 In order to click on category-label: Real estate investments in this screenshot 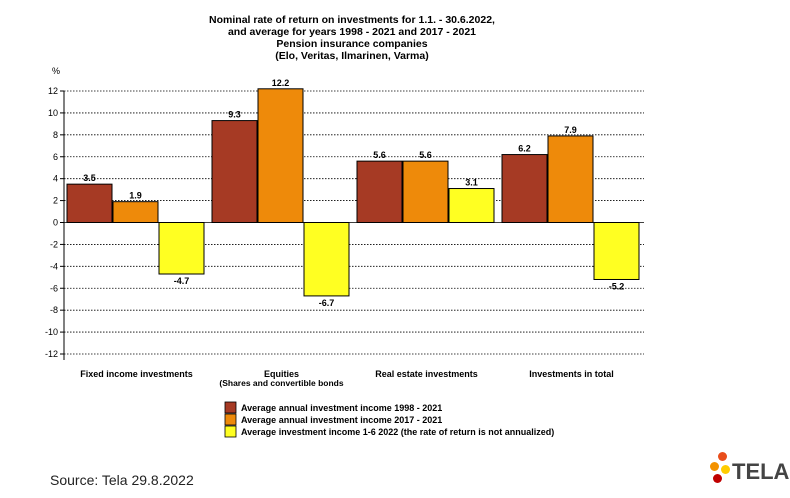, I will do `click(426, 374)`.